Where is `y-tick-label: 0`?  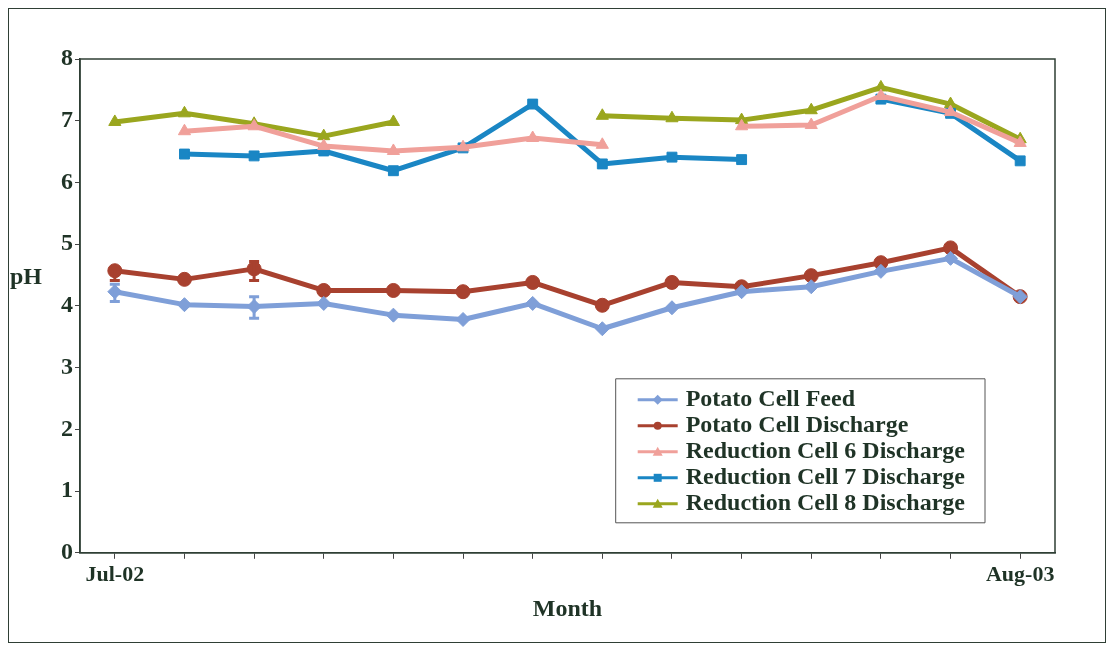
y-tick-label: 0 is located at coordinates (67, 551).